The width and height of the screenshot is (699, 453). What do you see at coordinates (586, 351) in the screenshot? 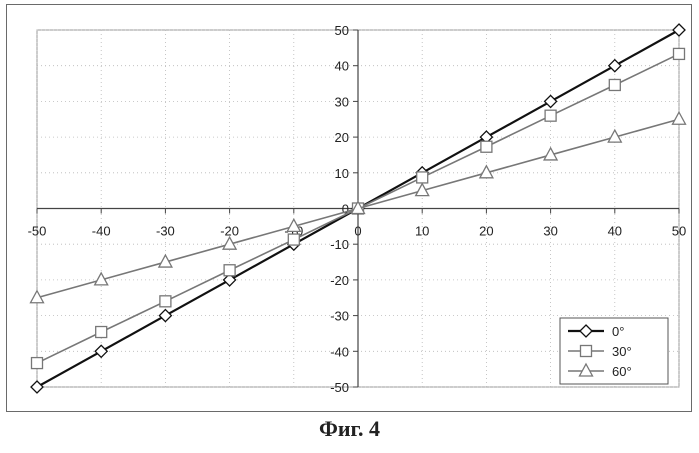
I see `legend-marker` at bounding box center [586, 351].